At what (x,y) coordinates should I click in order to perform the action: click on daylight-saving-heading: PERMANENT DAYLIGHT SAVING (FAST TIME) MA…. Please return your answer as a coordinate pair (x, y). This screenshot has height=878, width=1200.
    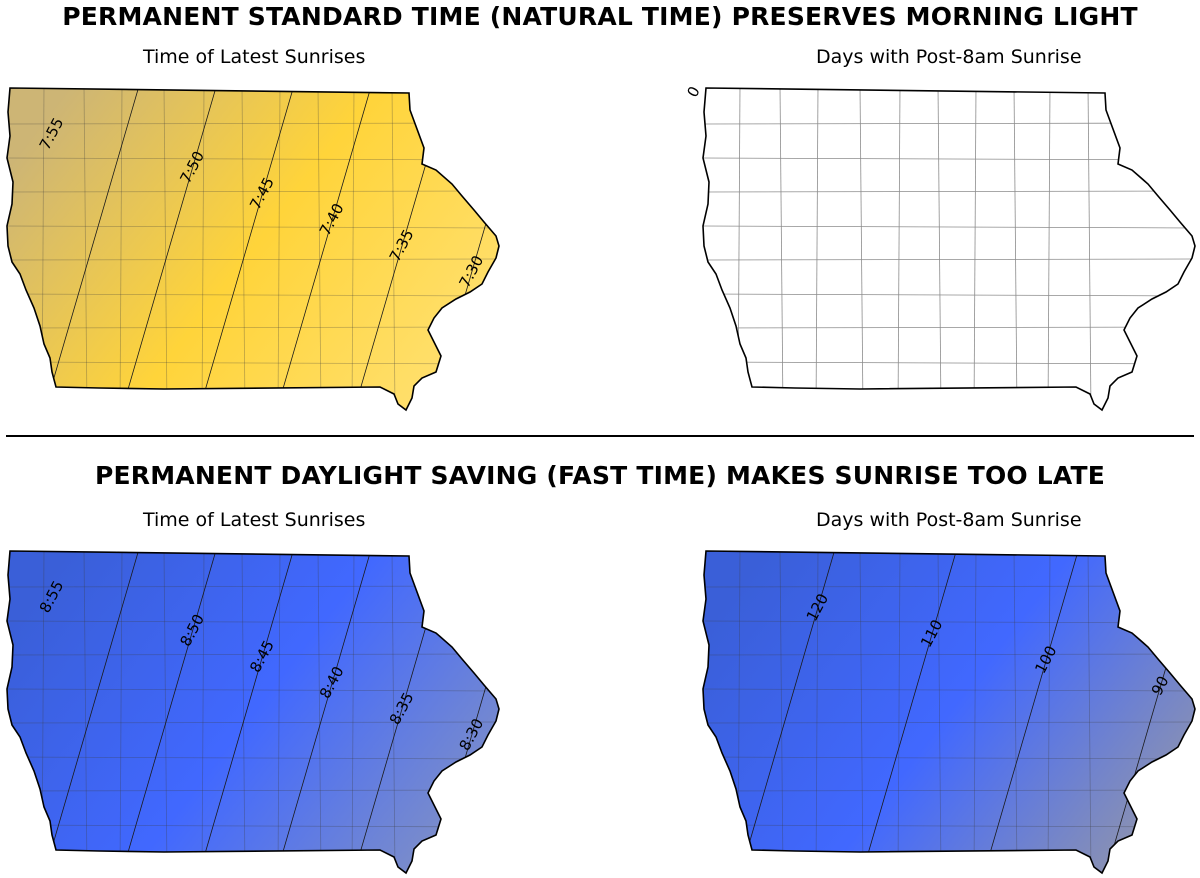
    Looking at the image, I should click on (600, 475).